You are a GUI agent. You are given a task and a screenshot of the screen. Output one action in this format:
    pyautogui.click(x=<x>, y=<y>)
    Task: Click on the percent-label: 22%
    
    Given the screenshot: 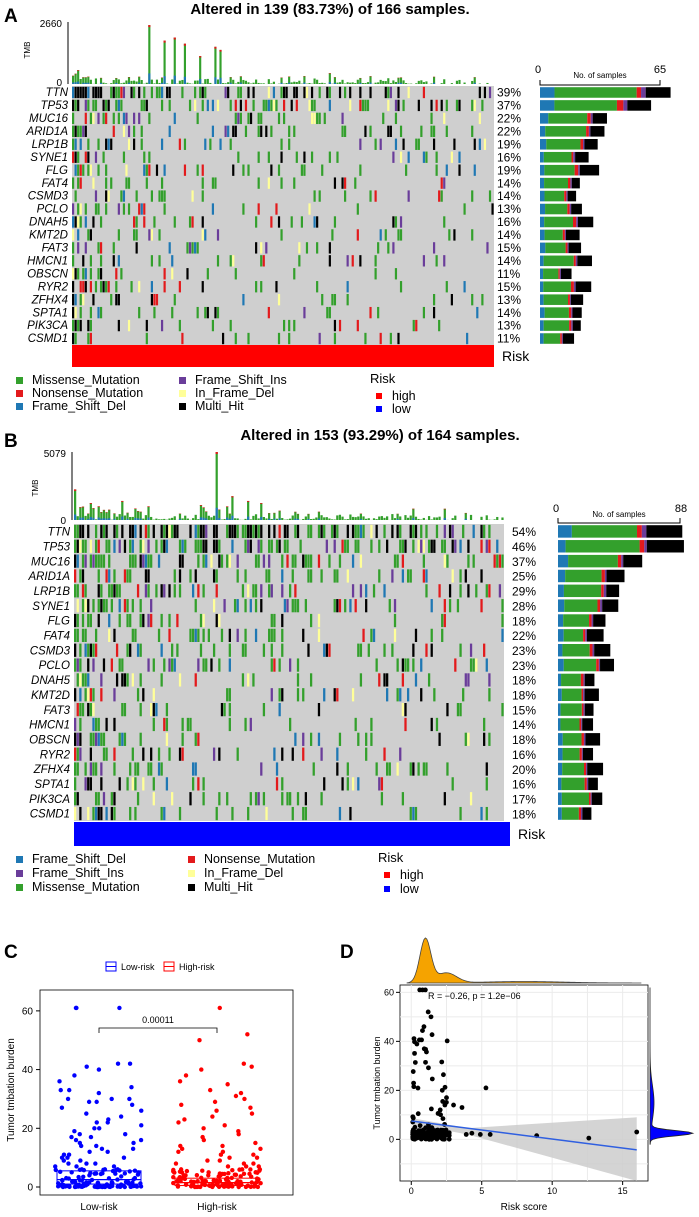 What is the action you would take?
    pyautogui.click(x=509, y=119)
    